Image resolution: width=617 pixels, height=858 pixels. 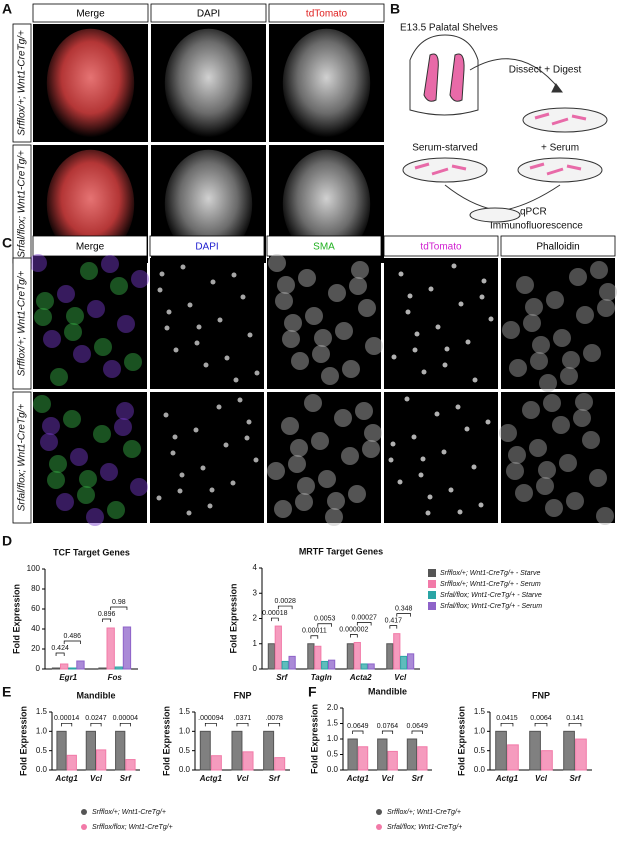 What do you see at coordinates (35, 588) in the screenshot?
I see `y-tick-label: 80` at bounding box center [35, 588].